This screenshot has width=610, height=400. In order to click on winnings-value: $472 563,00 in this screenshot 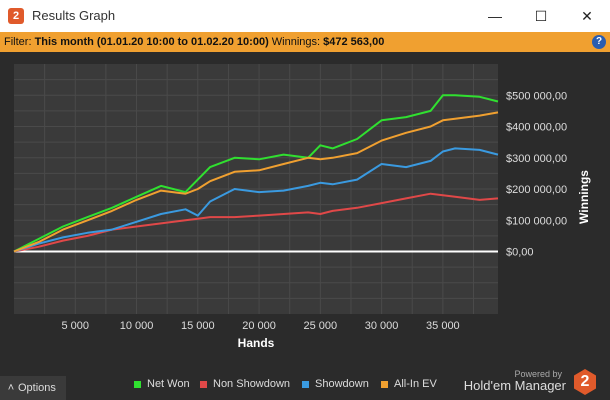, I will do `click(354, 42)`.